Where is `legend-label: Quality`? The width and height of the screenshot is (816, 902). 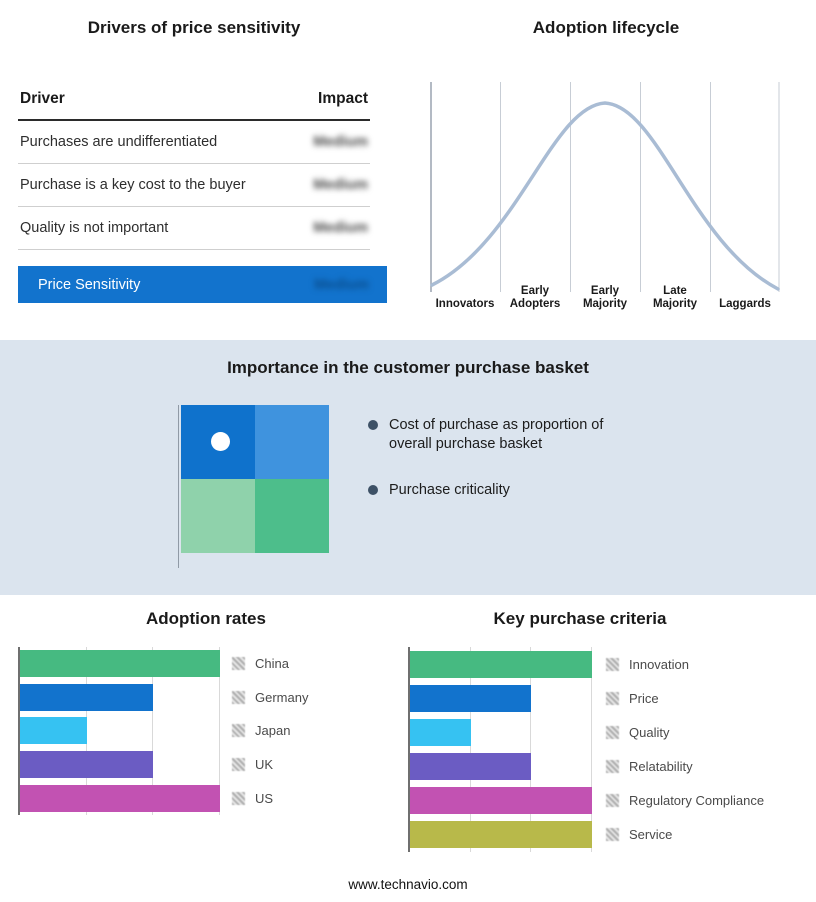 legend-label: Quality is located at coordinates (649, 732).